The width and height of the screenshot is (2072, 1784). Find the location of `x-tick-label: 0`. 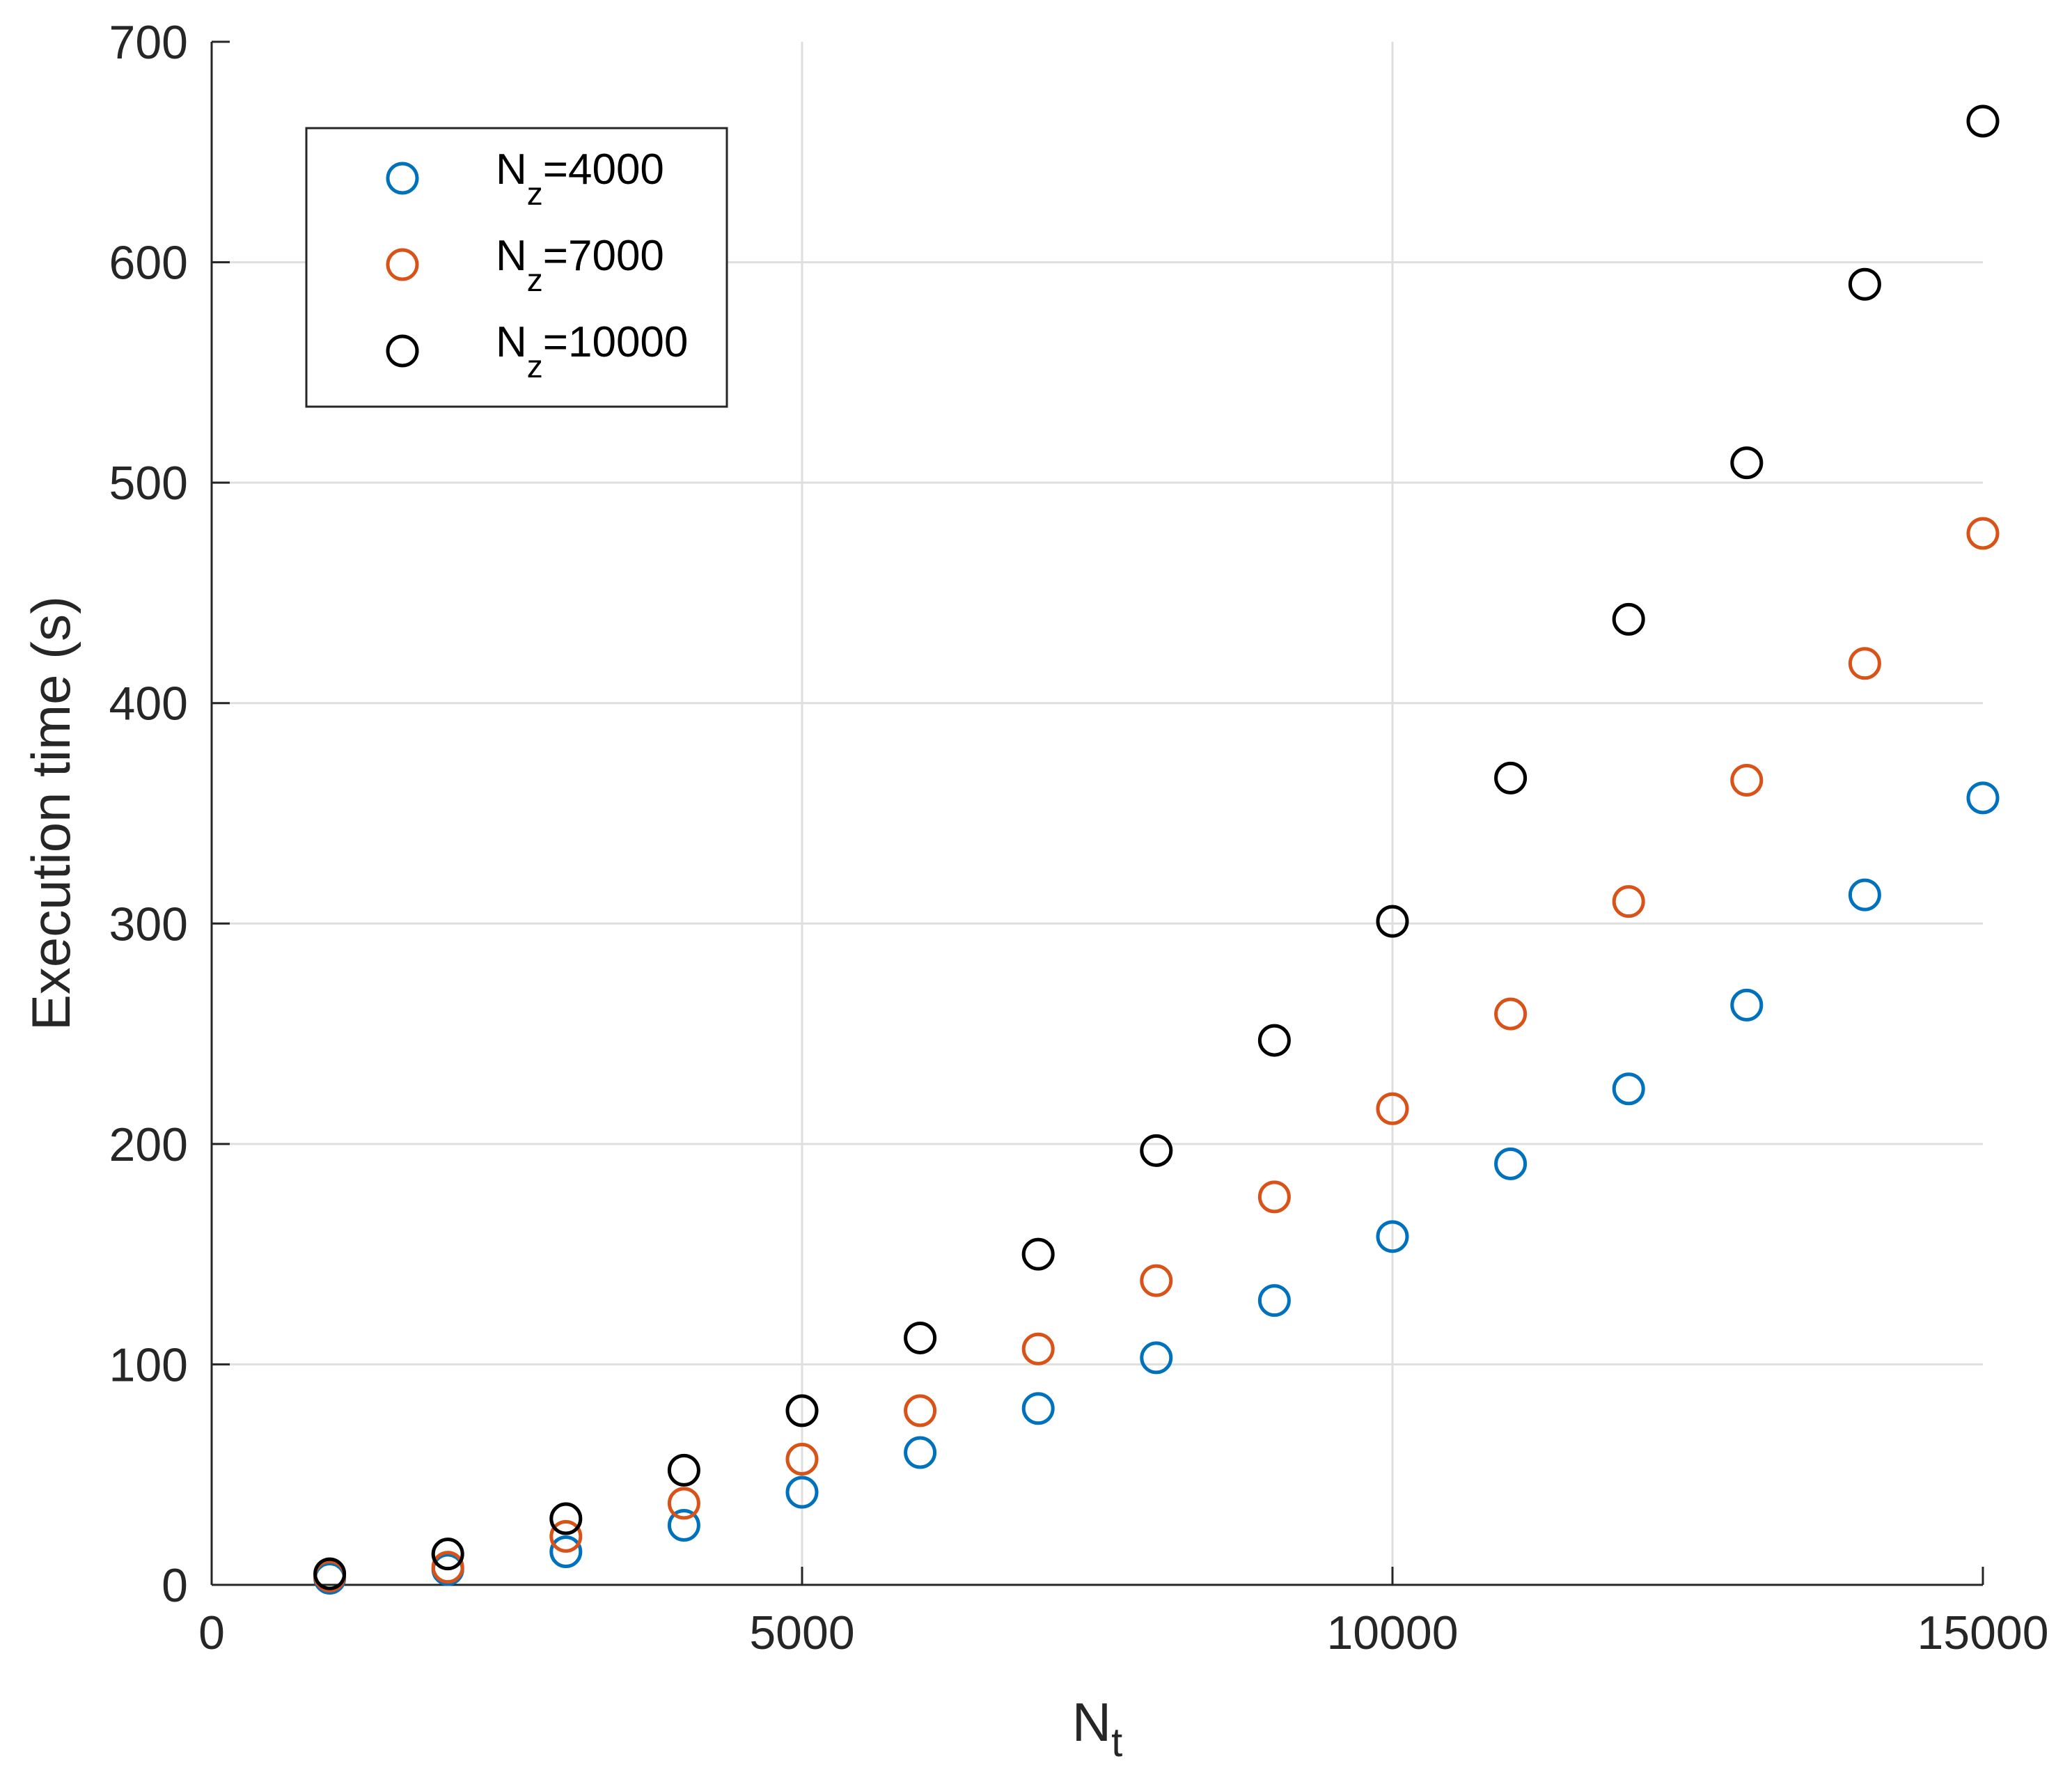

x-tick-label: 0 is located at coordinates (212, 1632).